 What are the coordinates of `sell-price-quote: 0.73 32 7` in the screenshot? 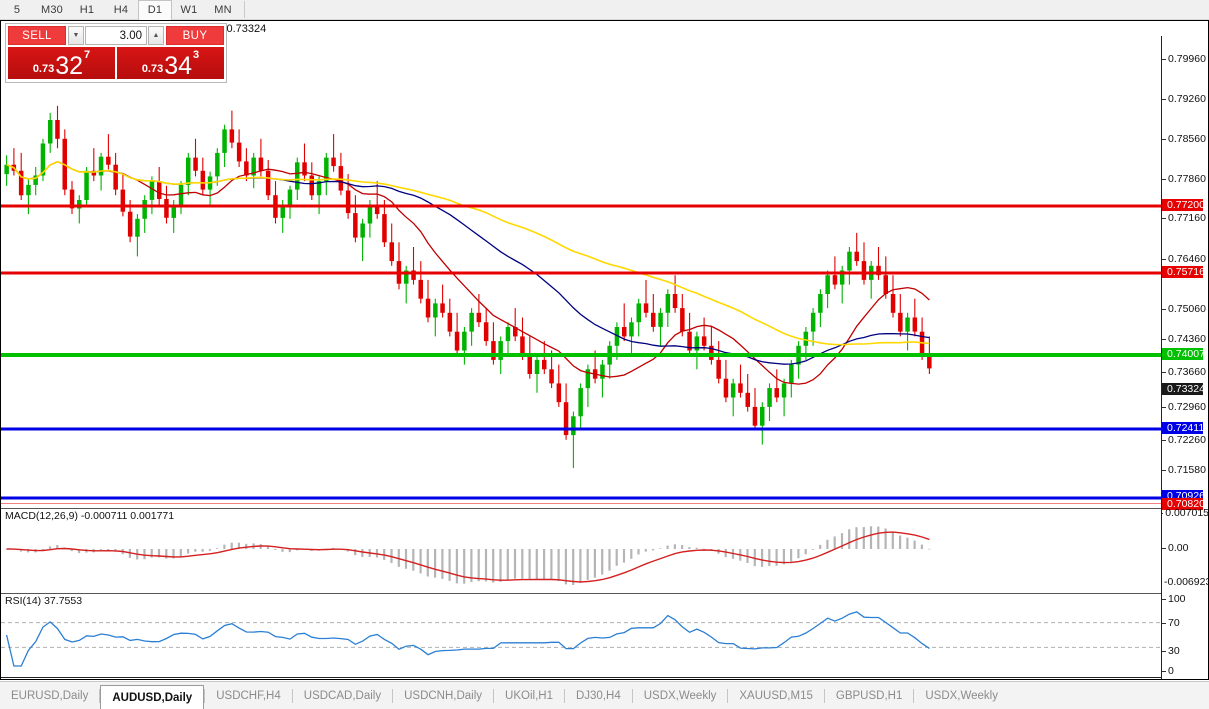 It's located at (61, 63).